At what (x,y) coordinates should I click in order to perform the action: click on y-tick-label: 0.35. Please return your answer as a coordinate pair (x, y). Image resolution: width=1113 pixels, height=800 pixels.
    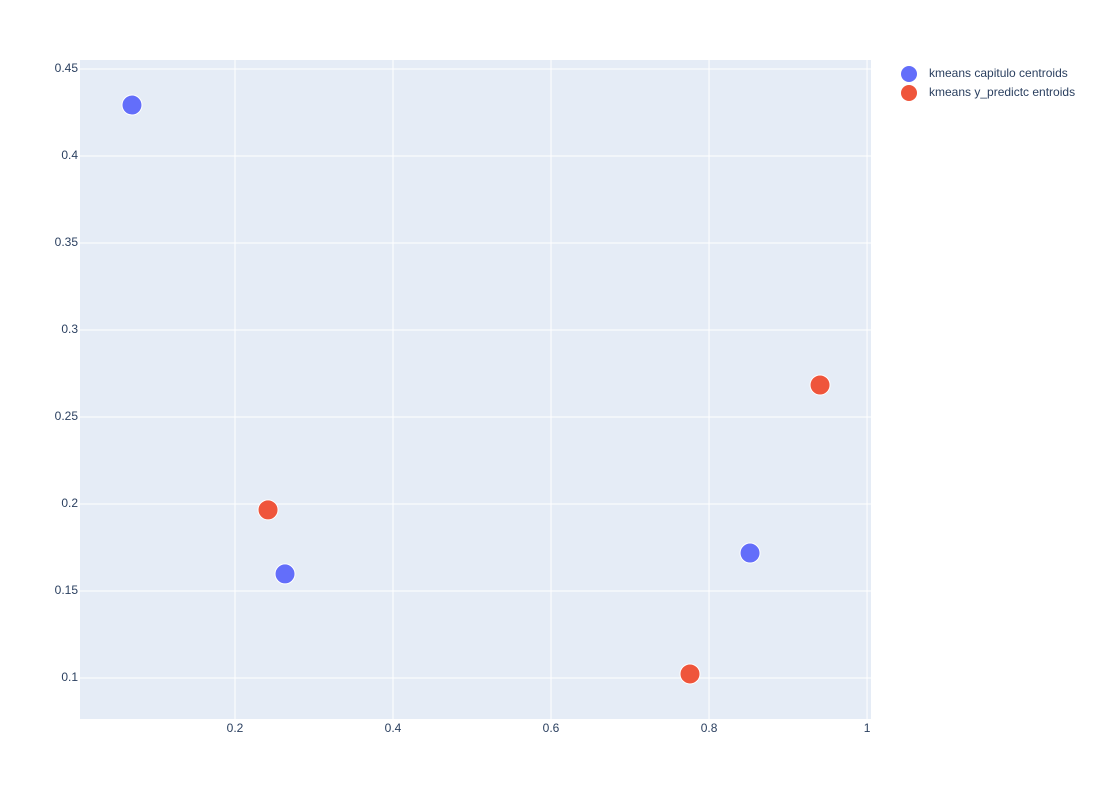
    Looking at the image, I should click on (67, 242).